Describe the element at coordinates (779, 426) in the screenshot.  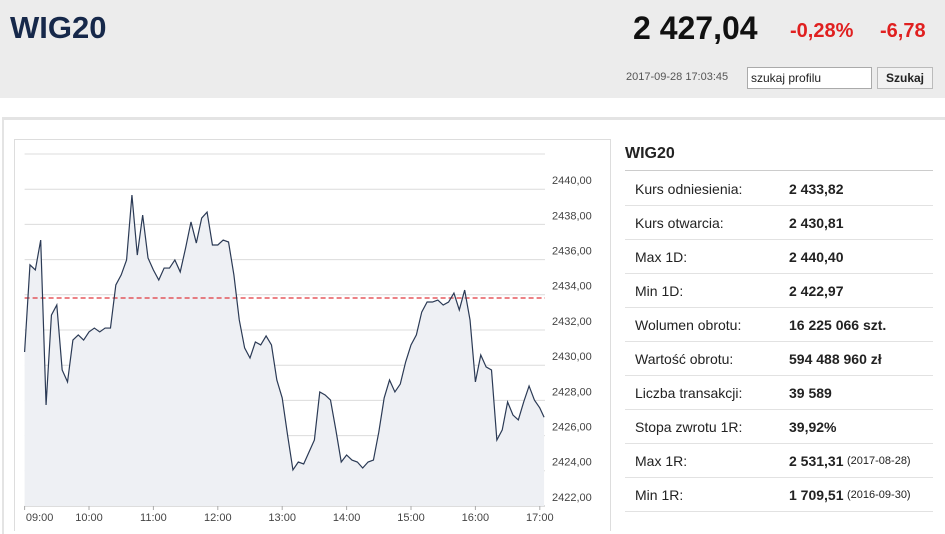
I see `table-row: Stopa zwrotu 1R: 39,92%` at that location.